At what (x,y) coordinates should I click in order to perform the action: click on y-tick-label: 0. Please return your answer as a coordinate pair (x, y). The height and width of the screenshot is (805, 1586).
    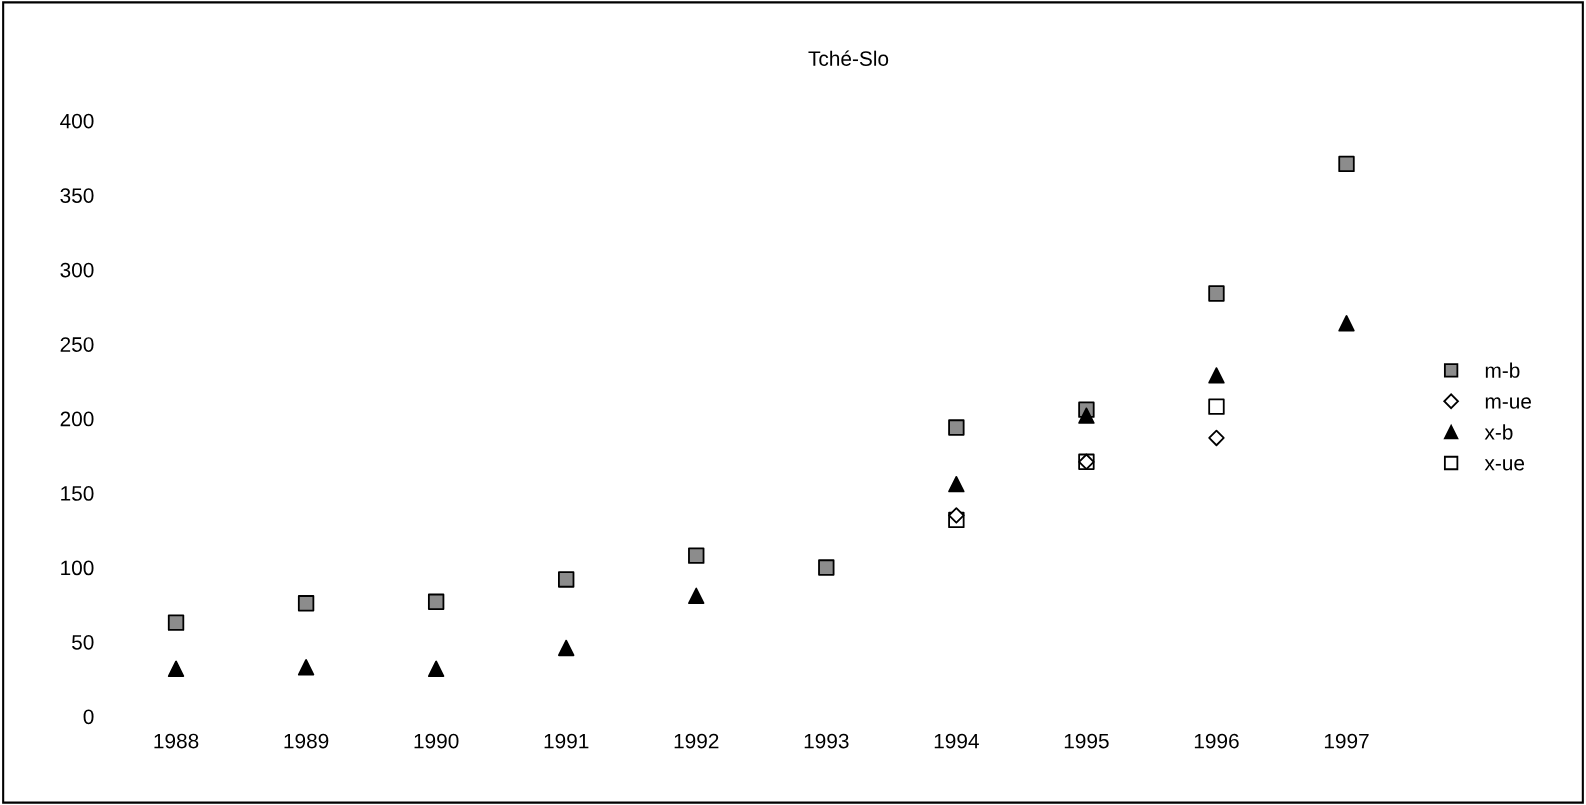
    Looking at the image, I should click on (88, 717).